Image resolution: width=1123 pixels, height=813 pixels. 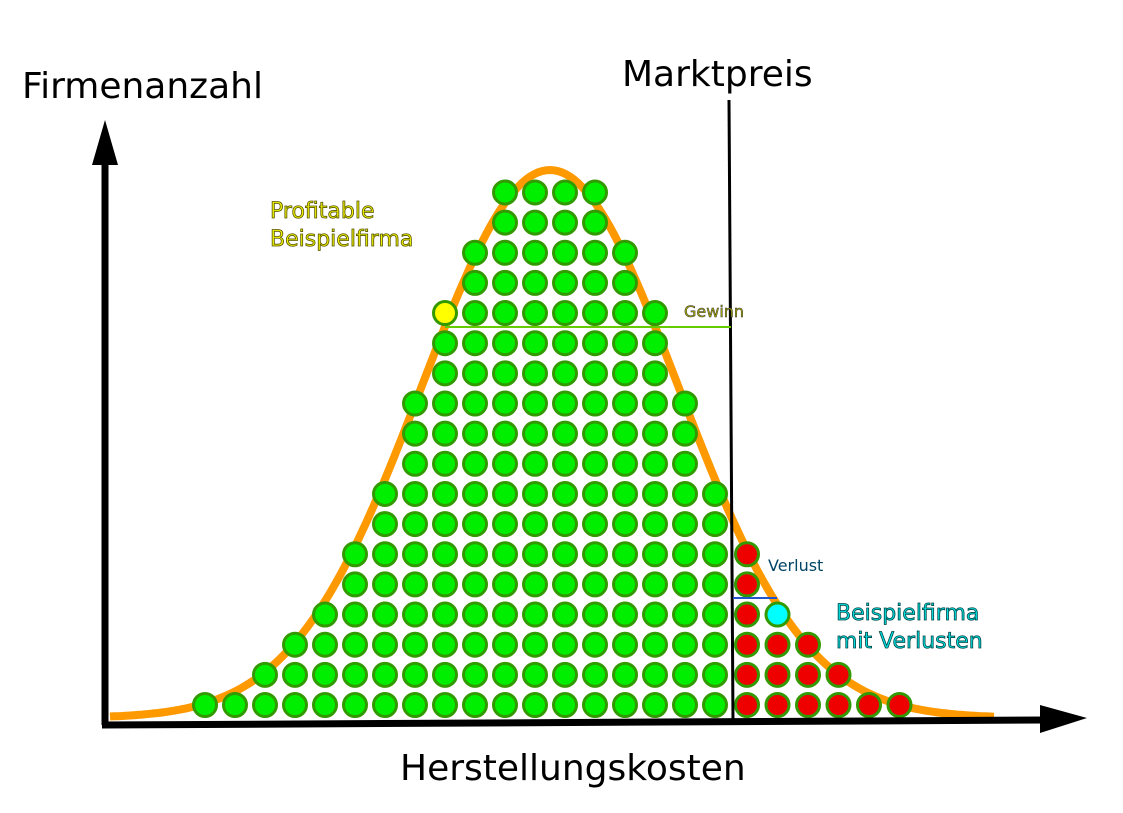 What do you see at coordinates (717, 74) in the screenshot?
I see `market-label: Marktpreis` at bounding box center [717, 74].